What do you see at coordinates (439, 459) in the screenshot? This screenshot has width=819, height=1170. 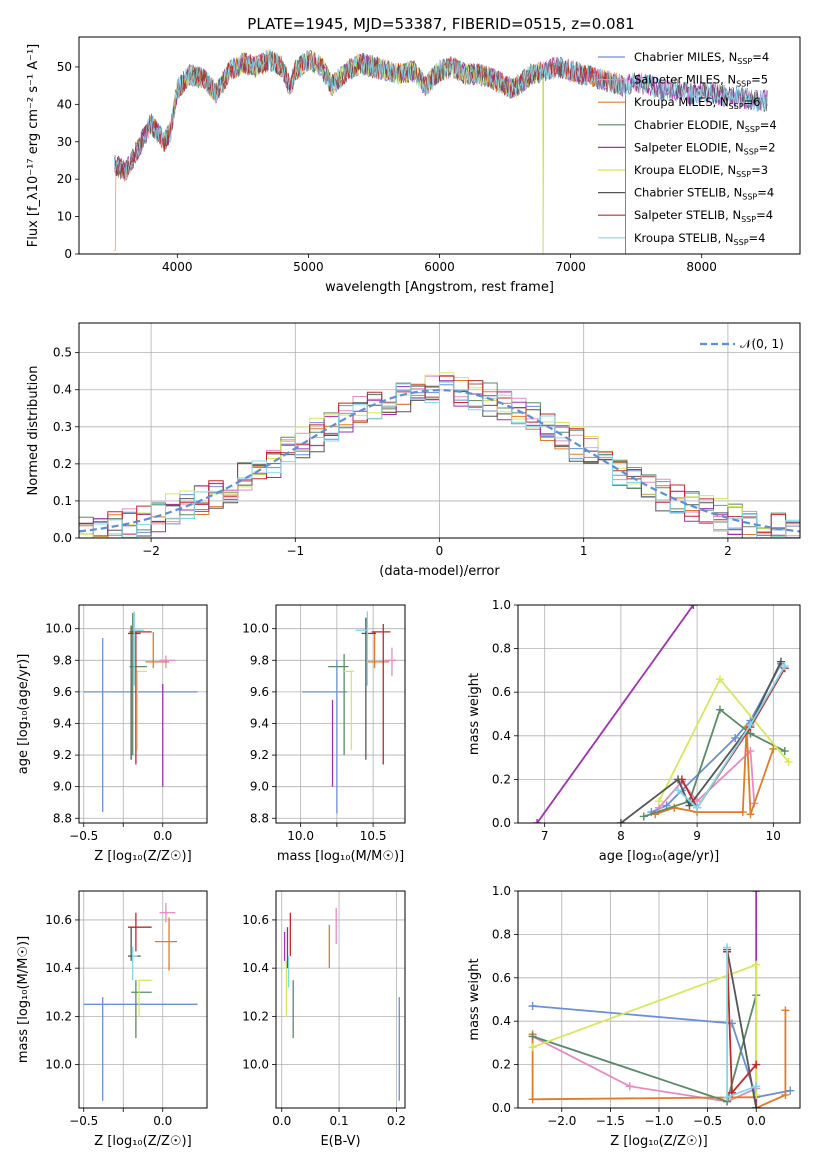 I see `histogram-step` at bounding box center [439, 459].